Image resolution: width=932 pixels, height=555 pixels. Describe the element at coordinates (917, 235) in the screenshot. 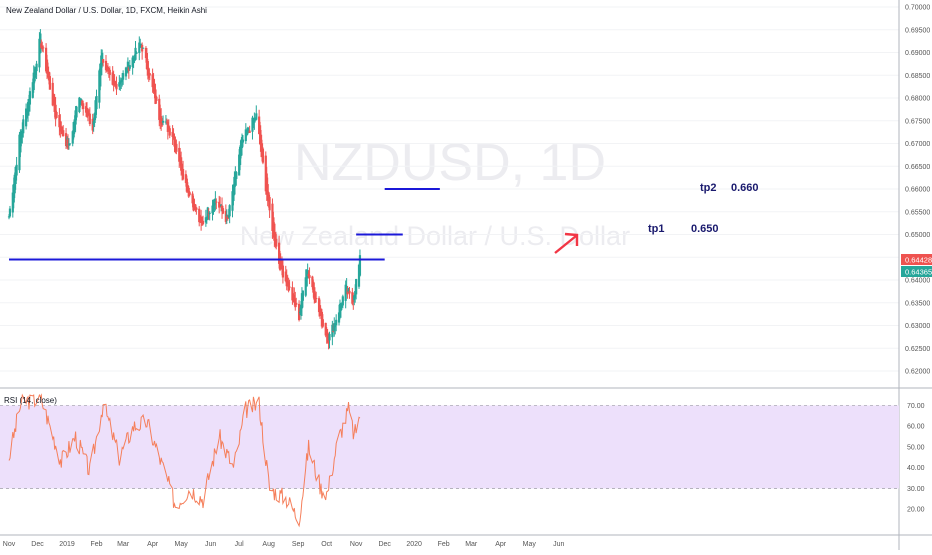

I see `price-tick-label: 0.65000` at that location.